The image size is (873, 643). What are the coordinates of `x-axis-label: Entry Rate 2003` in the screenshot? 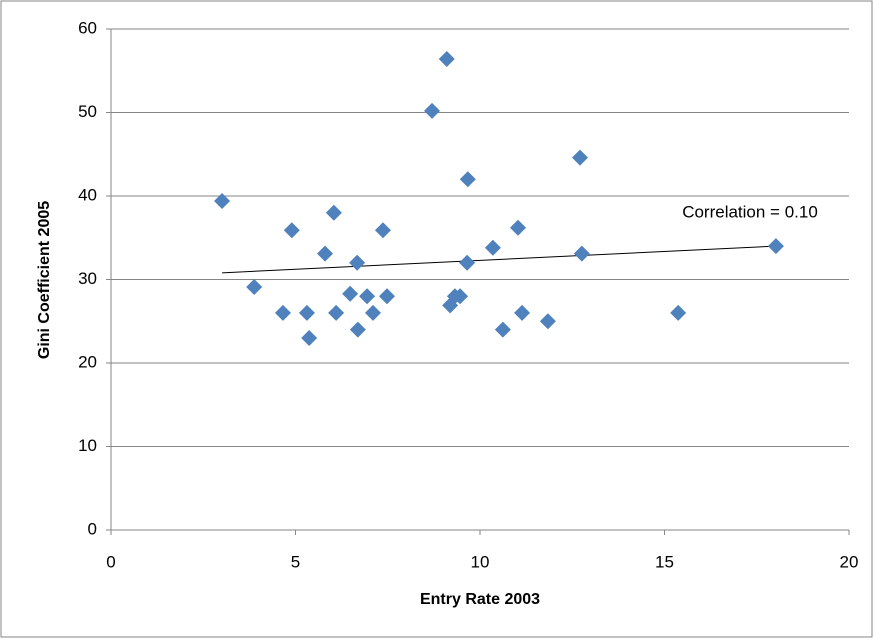 It's located at (480, 599).